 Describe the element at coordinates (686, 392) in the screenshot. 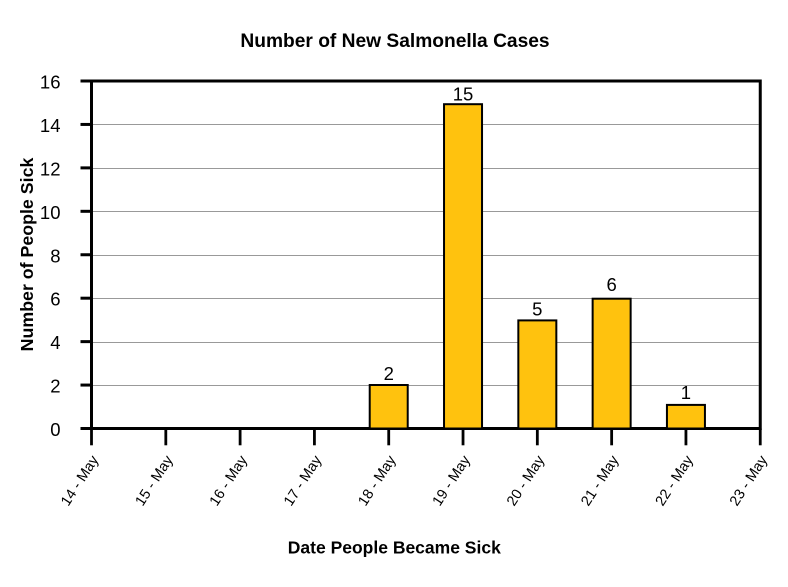

I see `svg-text: 1` at that location.